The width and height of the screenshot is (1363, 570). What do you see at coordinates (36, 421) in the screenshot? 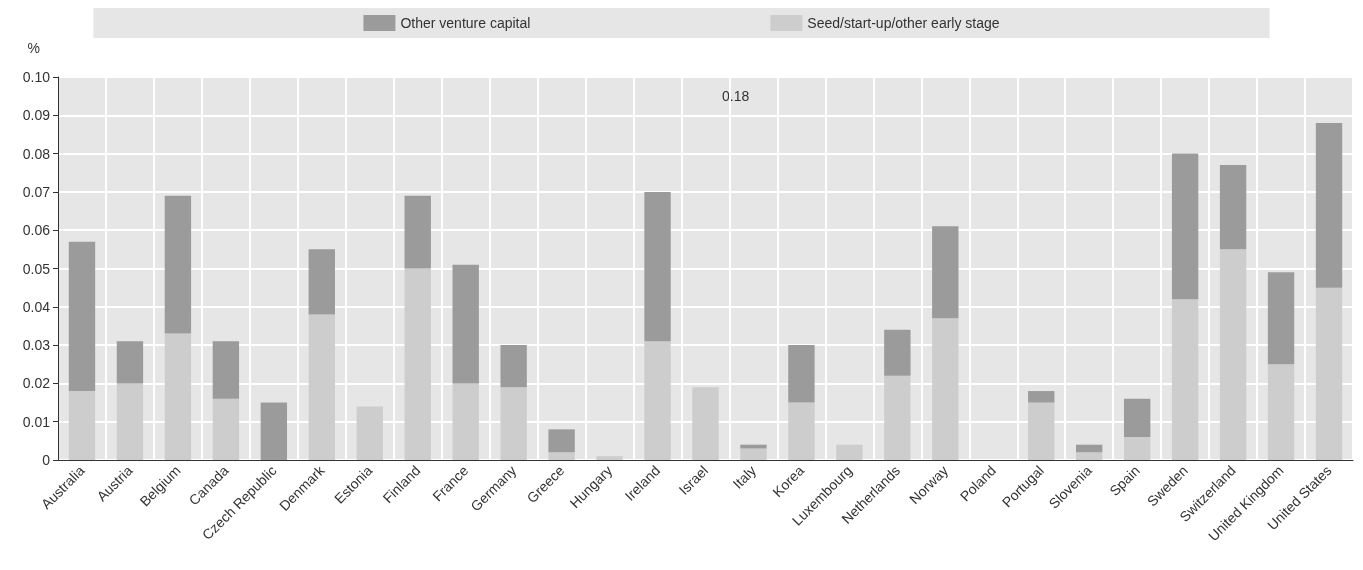
I see `y-tick-label: 0.01` at bounding box center [36, 421].